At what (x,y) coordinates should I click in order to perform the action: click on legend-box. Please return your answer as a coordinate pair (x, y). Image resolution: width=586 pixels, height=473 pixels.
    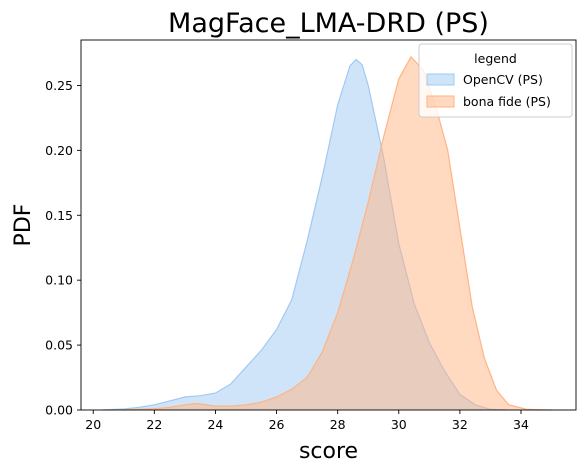
    Looking at the image, I should click on (495, 80).